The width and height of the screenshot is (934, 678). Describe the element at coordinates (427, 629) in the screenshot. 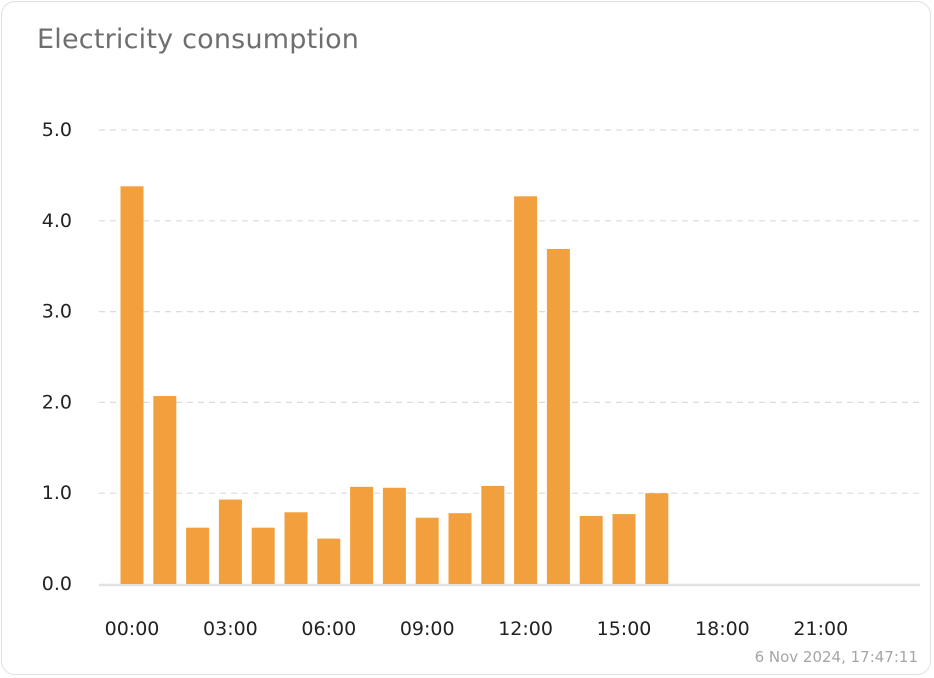

I see `x-tick-label: 09:00` at that location.